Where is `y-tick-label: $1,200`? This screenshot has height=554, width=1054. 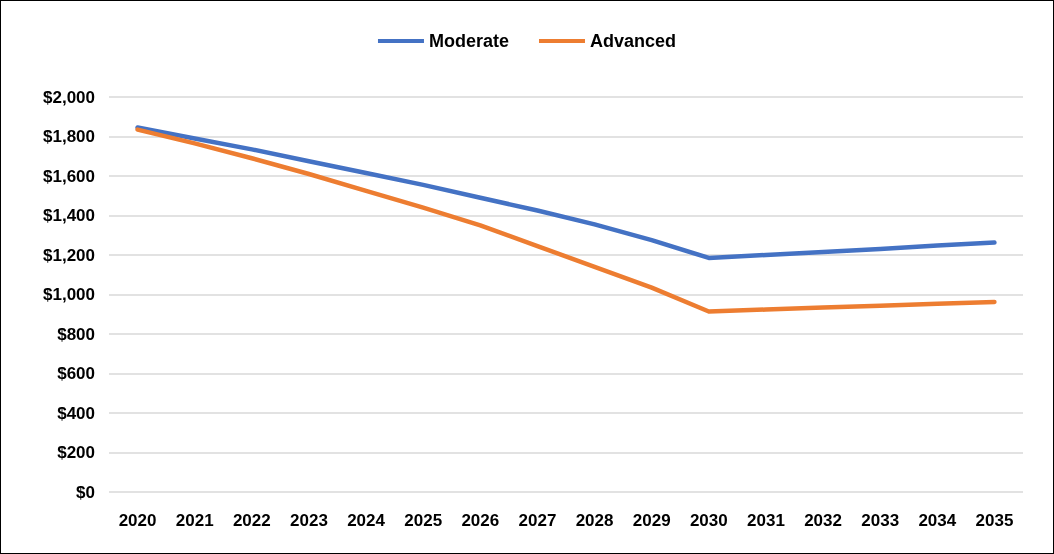
y-tick-label: $1,200 is located at coordinates (69, 255).